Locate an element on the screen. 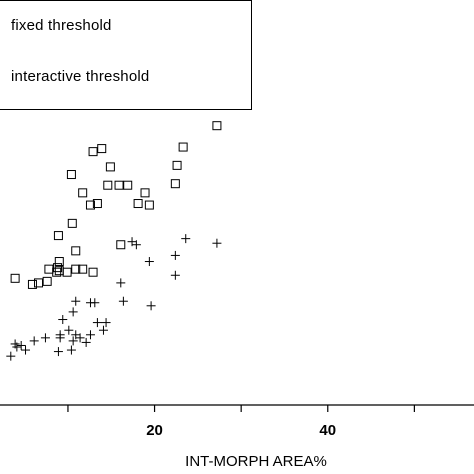 This screenshot has height=474, width=474. x-tick-labels: 20 40 is located at coordinates (241, 430).